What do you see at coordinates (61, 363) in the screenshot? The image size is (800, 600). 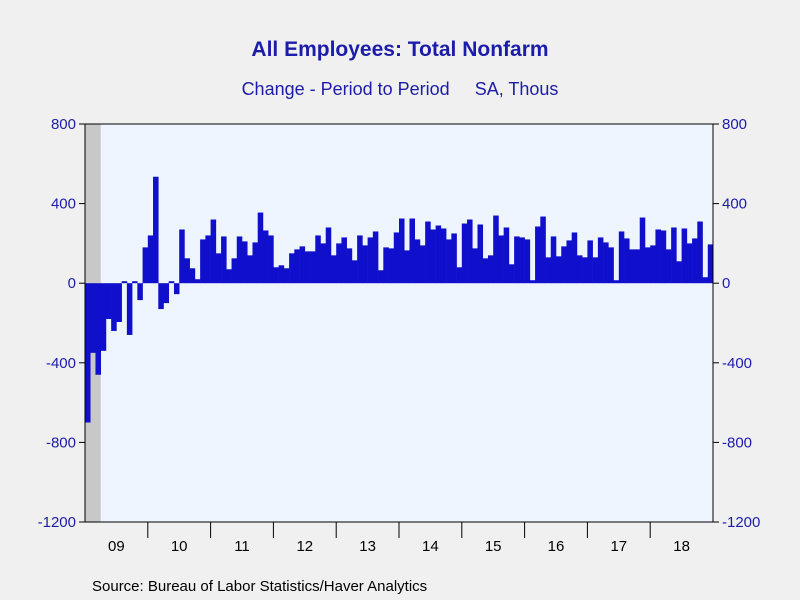 I see `y-tick-label-left: -400` at bounding box center [61, 363].